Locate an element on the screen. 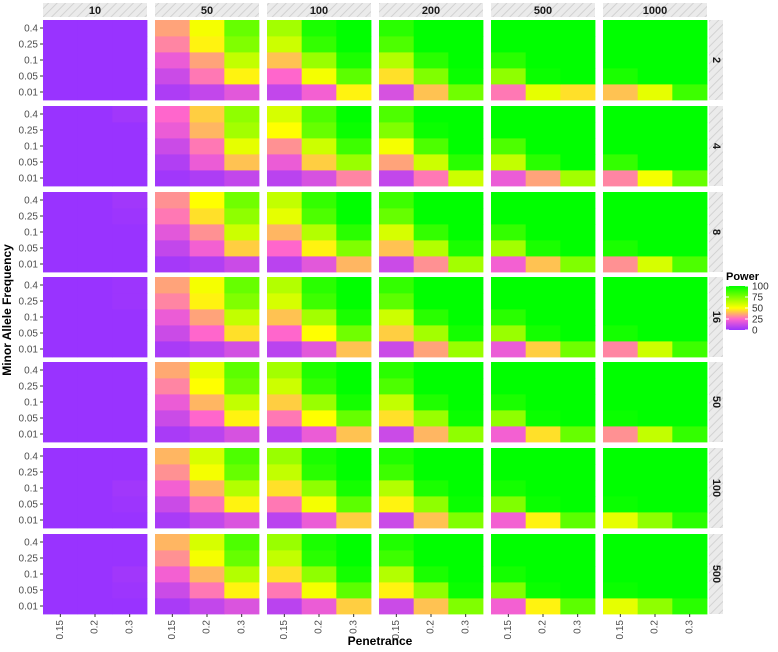 The image size is (778, 652). x-tick-label: 0.3 is located at coordinates (129, 627).